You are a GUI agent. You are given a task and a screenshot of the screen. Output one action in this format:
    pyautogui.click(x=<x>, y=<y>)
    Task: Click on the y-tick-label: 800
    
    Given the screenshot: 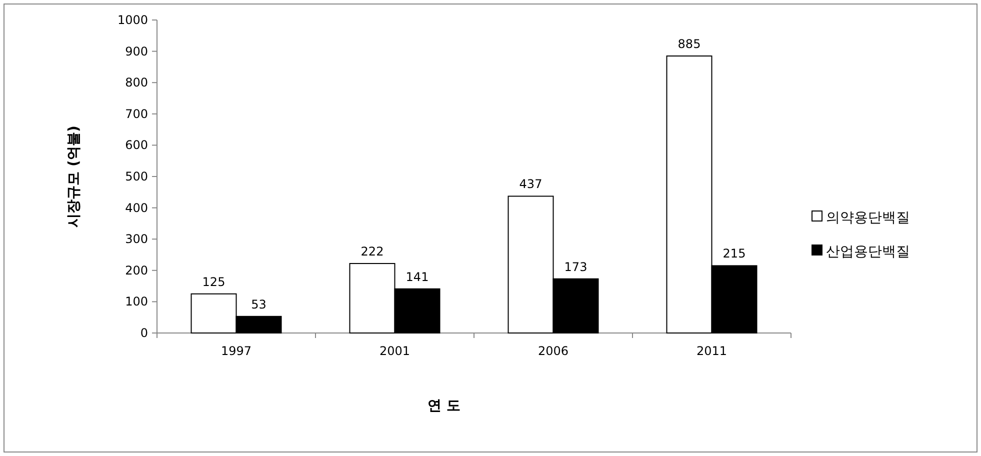 What is the action you would take?
    pyautogui.click(x=136, y=83)
    